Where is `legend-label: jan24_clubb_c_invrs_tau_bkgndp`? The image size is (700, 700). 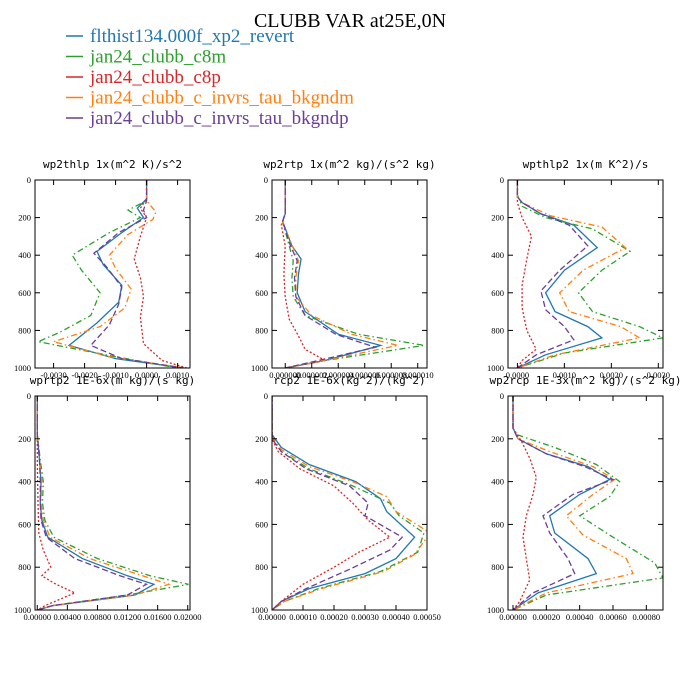 legend-label: jan24_clubb_c_invrs_tau_bkgndp is located at coordinates (219, 118).